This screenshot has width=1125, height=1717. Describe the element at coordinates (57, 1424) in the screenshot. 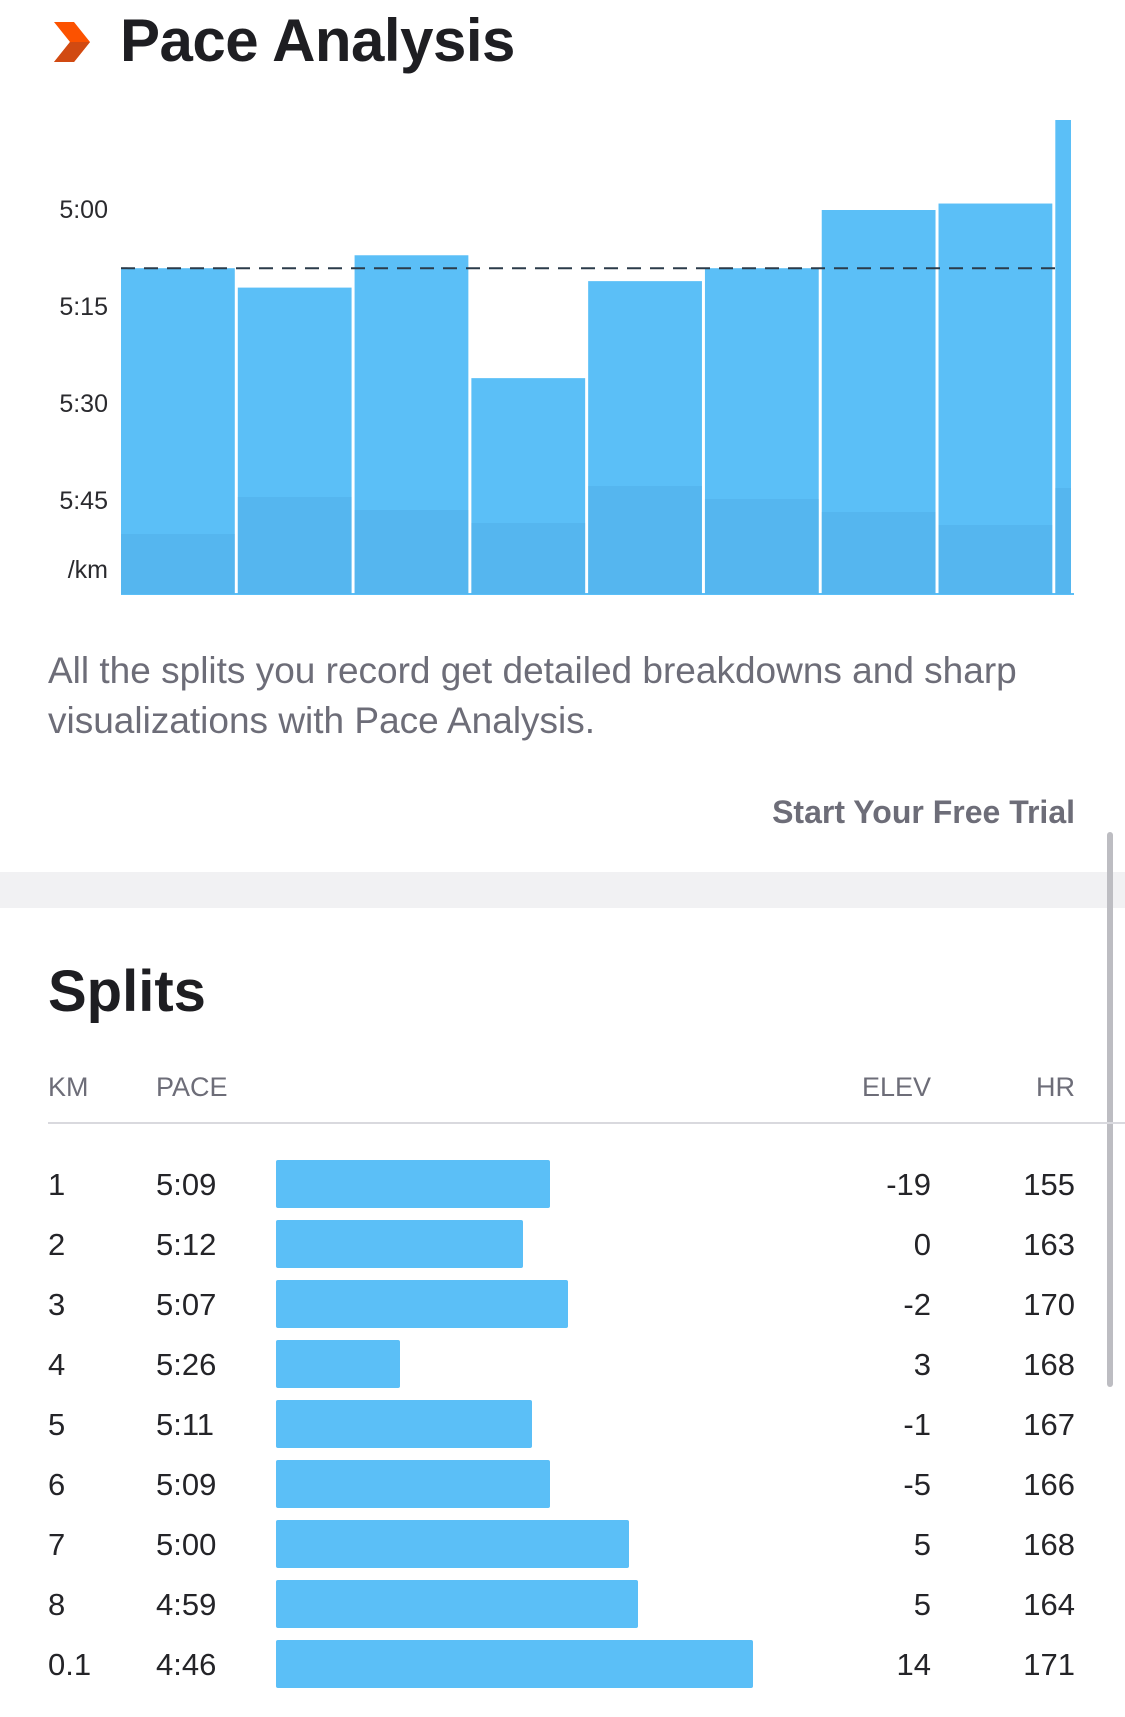

I see `split-km: 5` at that location.